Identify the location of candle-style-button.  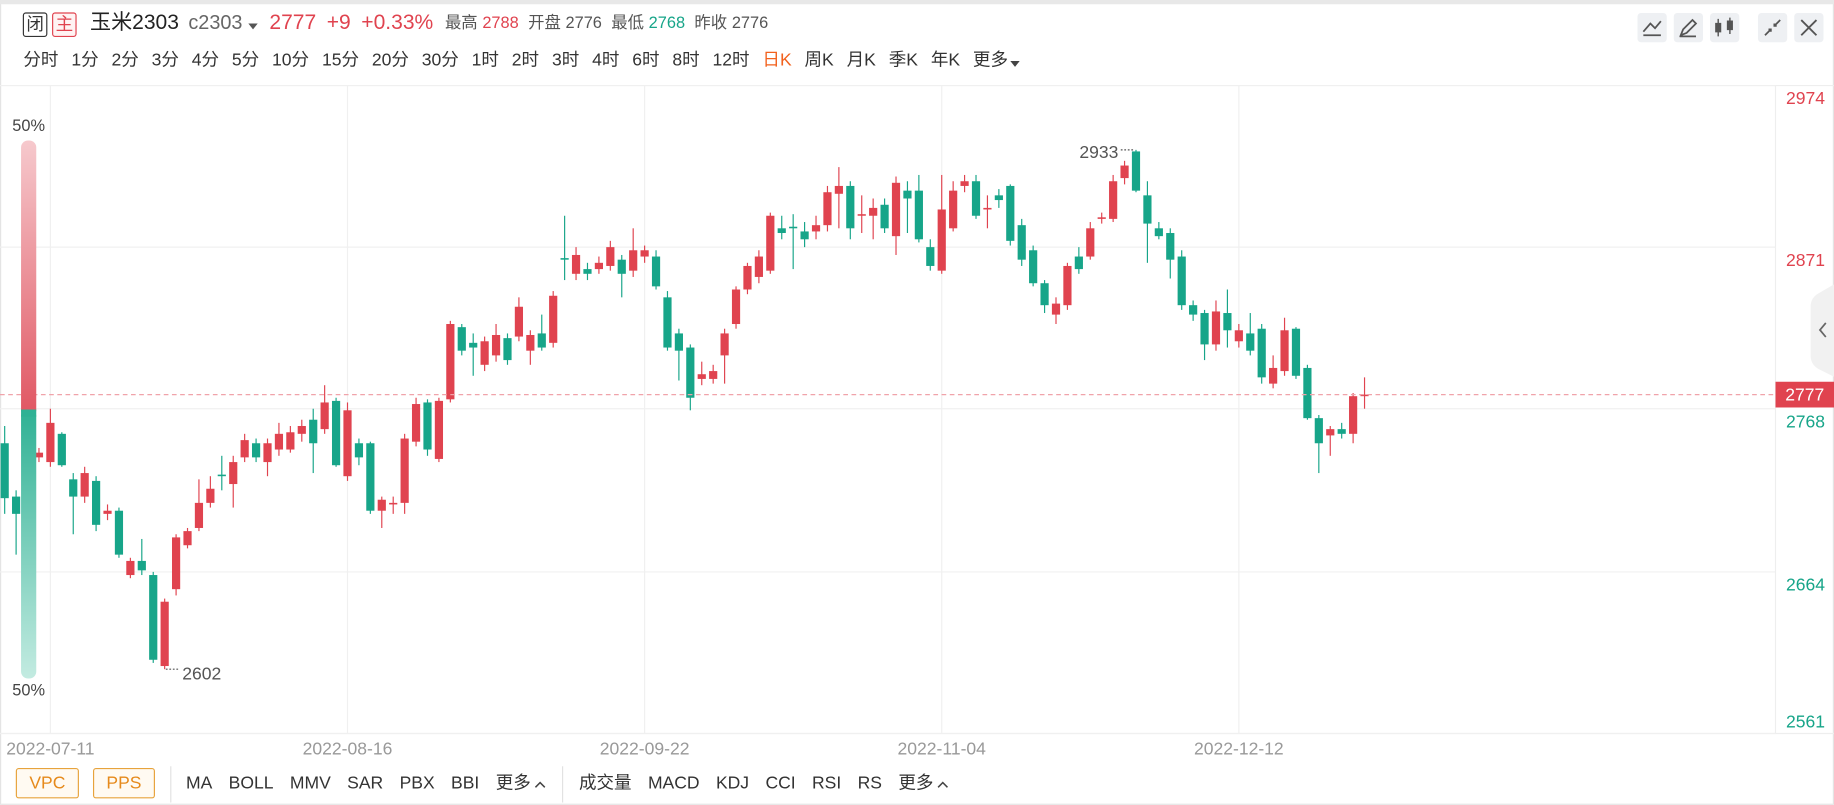
(1725, 28).